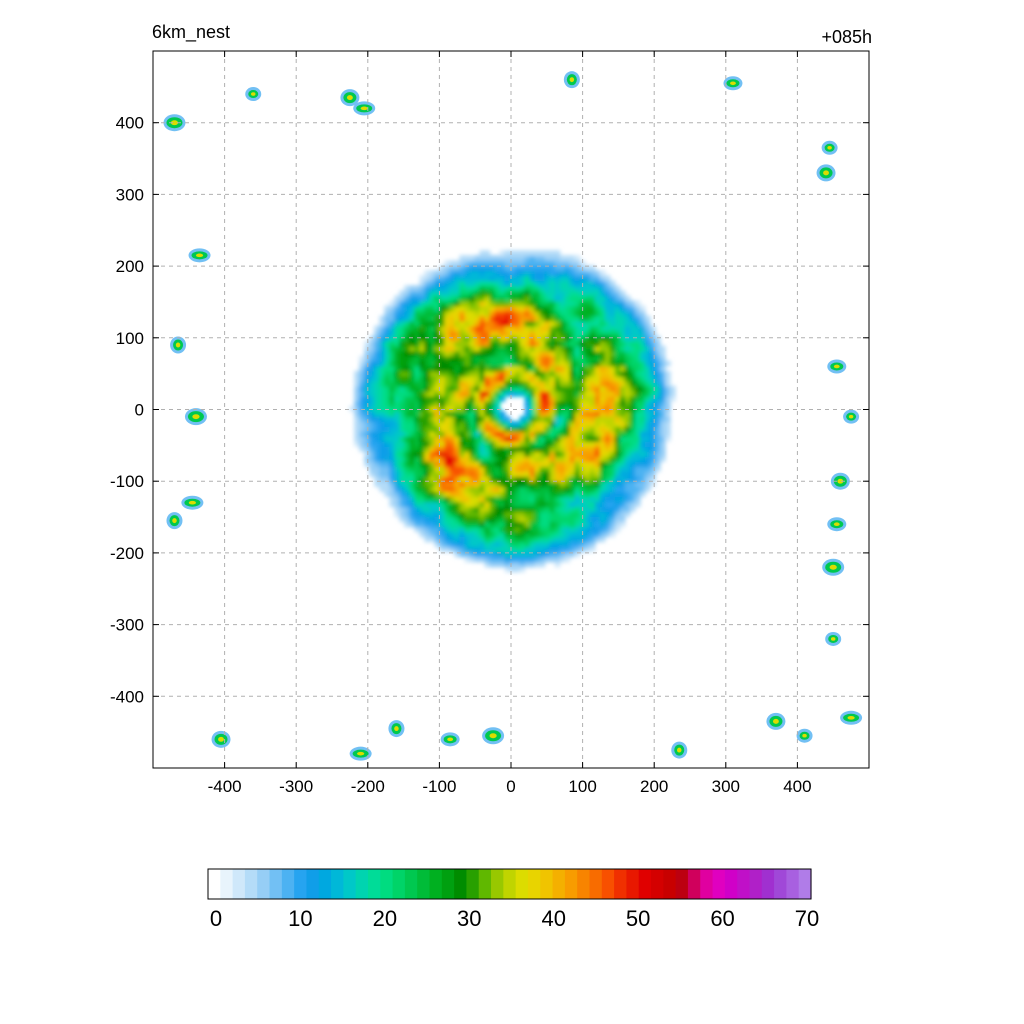  What do you see at coordinates (385, 918) in the screenshot?
I see `colorbar-tick-label: 20` at bounding box center [385, 918].